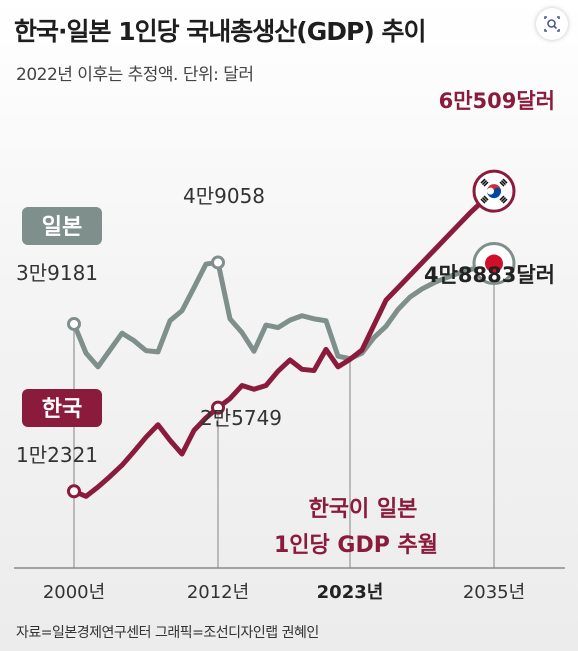 This screenshot has width=578, height=651. I want to click on japan-flag-icon, so click(494, 264).